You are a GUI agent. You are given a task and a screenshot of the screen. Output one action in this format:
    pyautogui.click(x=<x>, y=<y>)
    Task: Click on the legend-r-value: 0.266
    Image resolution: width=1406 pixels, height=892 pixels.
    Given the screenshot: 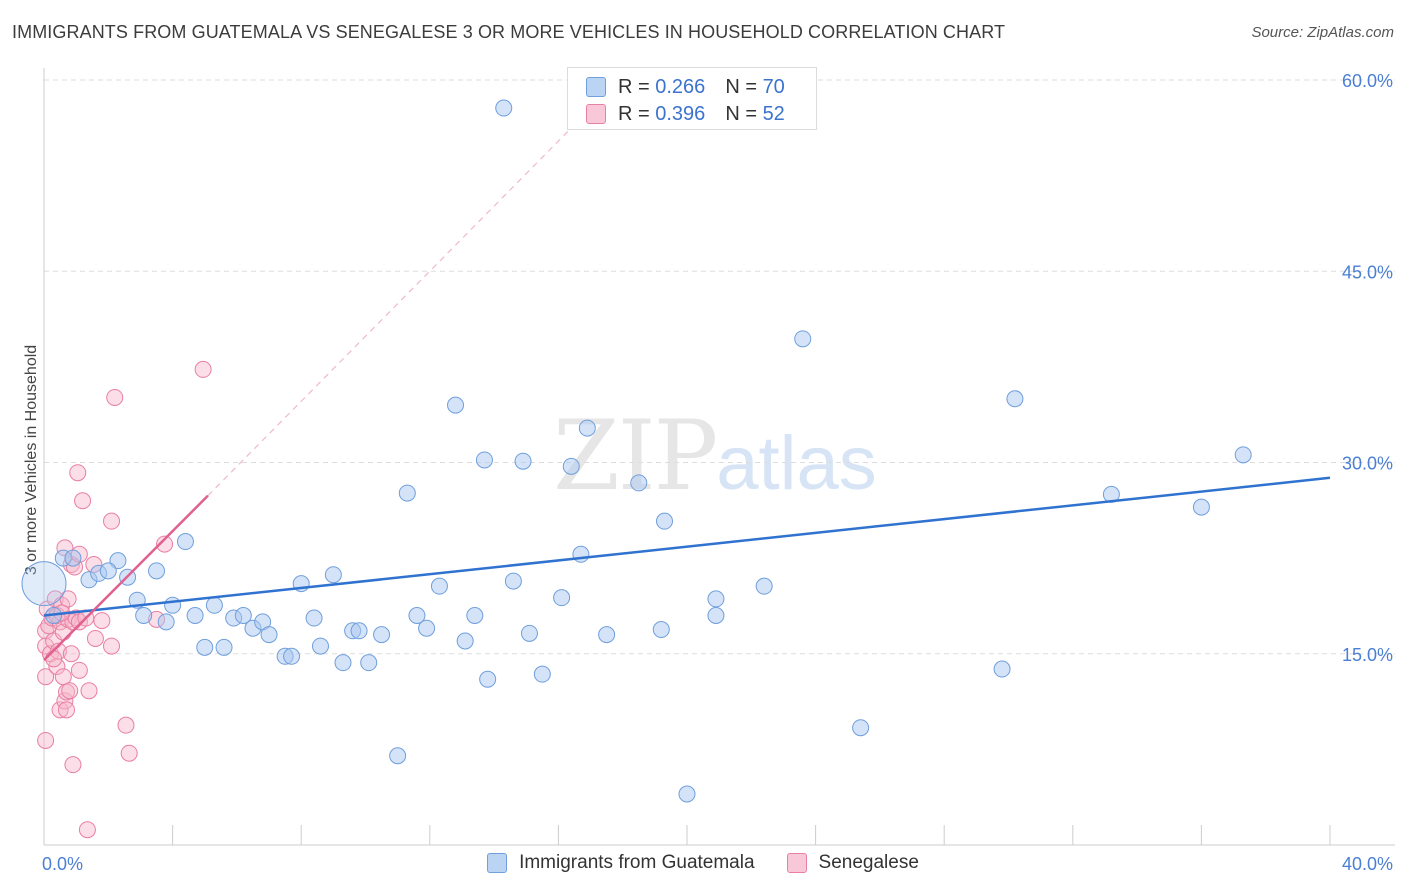 What is the action you would take?
    pyautogui.click(x=680, y=86)
    